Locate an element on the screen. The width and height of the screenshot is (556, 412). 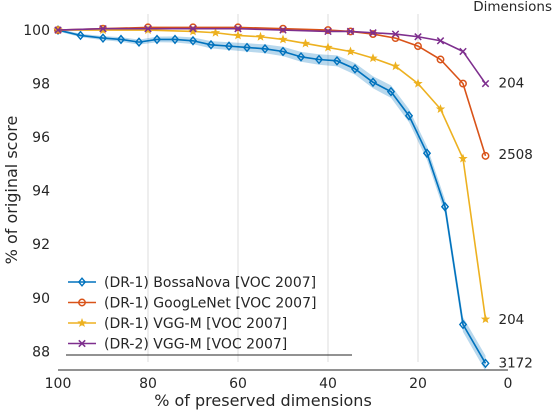
legend-label: (DR-1) GoogLeNet [VOC 2007] is located at coordinates (210, 304).